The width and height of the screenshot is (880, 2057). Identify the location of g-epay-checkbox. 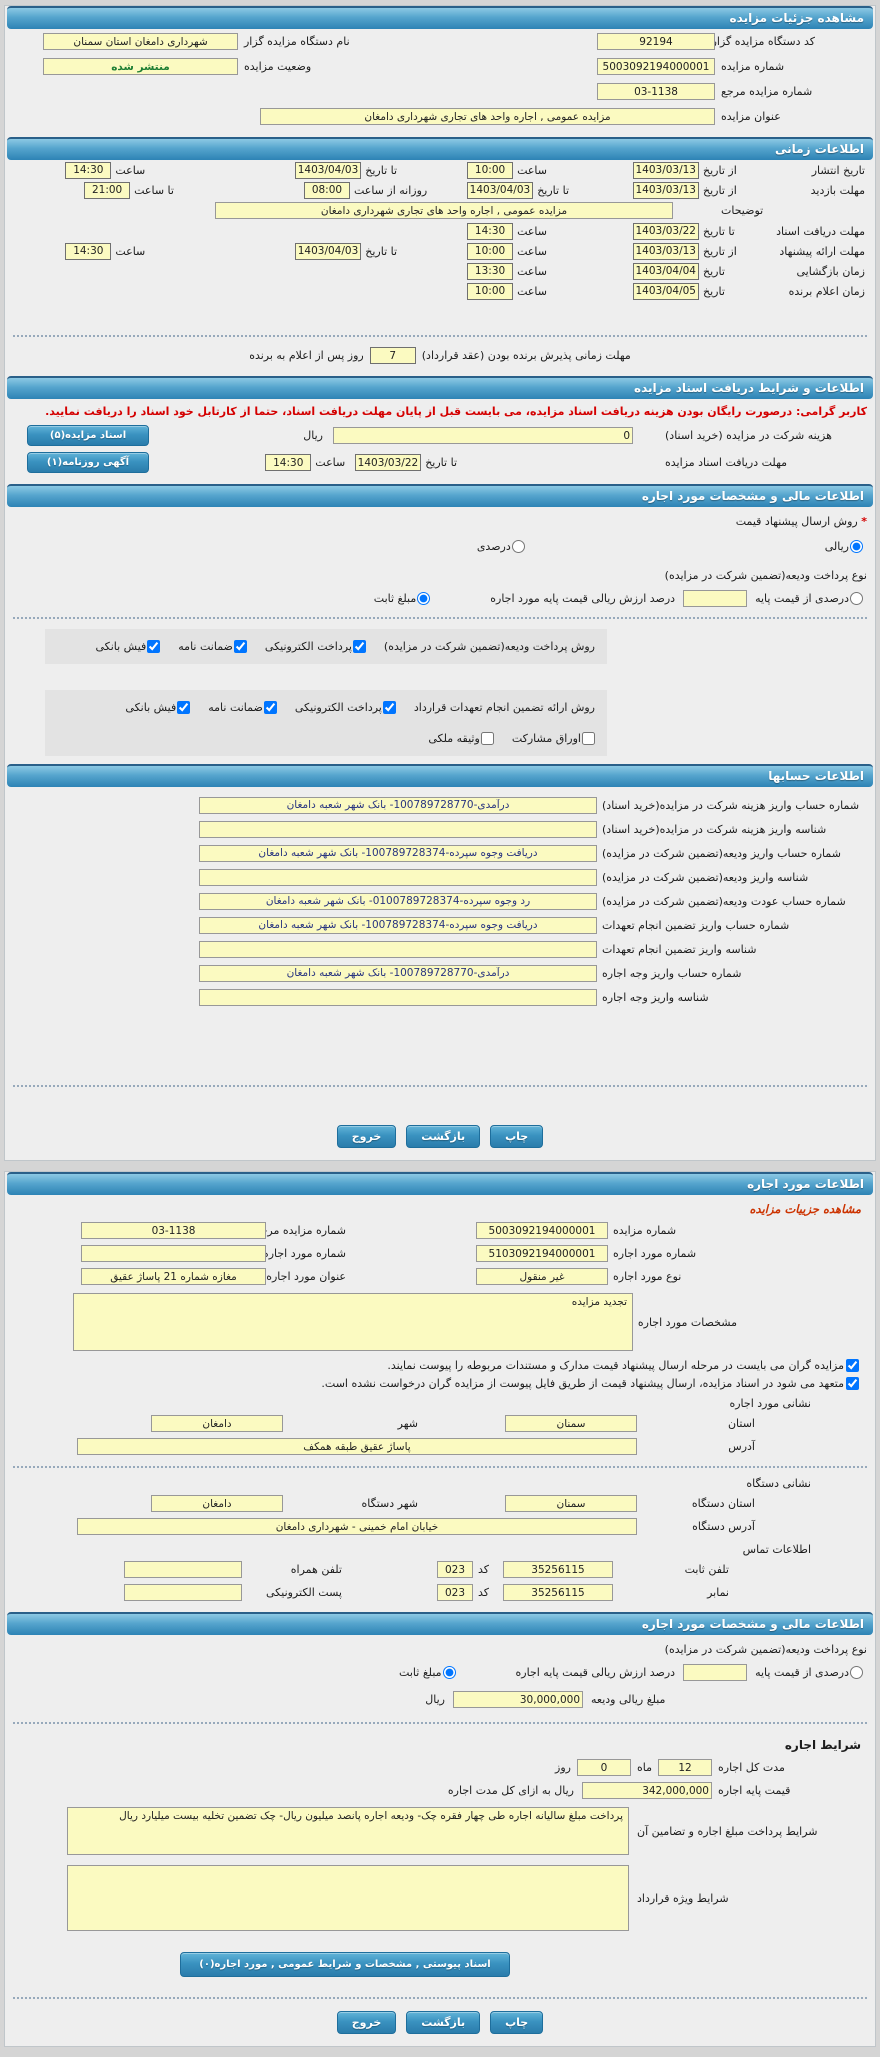
(389, 707).